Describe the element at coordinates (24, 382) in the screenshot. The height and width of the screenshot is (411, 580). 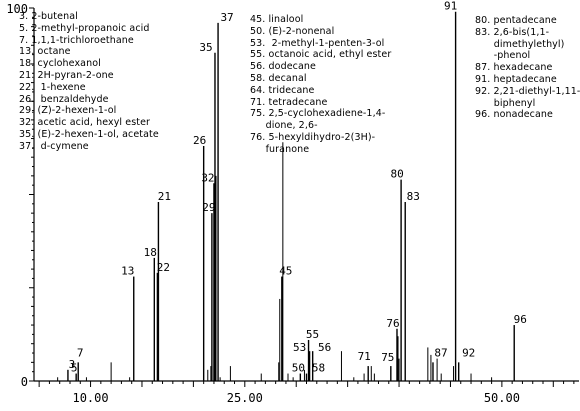
I see `y-tick-label: 0` at that location.